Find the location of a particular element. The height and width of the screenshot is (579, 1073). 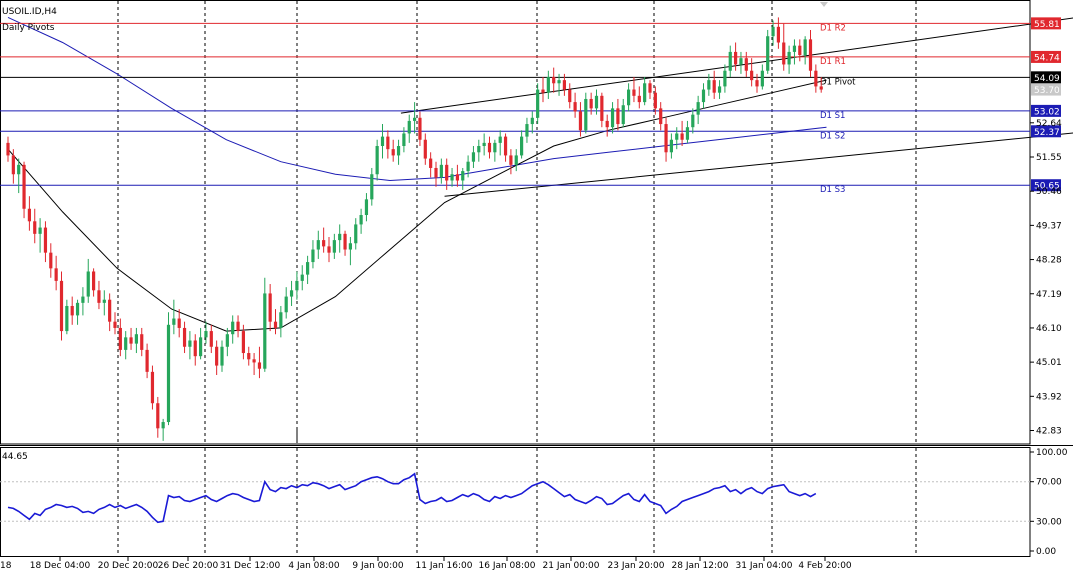

x-tick-label: 26 Dec 20:00 is located at coordinates (188, 566).